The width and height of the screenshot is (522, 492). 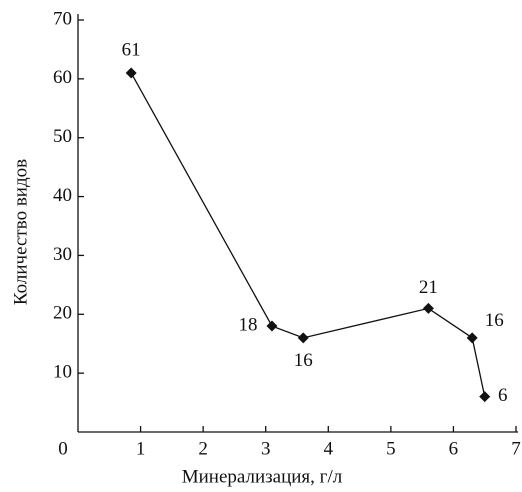 I want to click on data-label: 21, so click(x=428, y=287).